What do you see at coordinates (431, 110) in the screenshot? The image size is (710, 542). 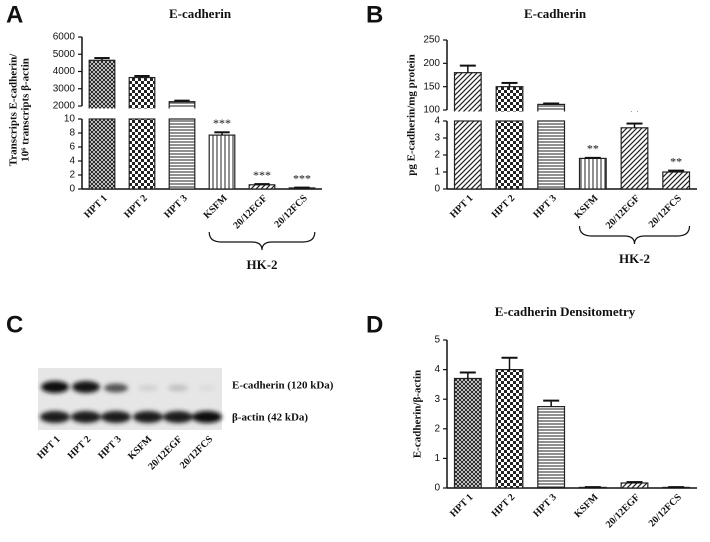 I see `y-tick-label: 100` at bounding box center [431, 110].